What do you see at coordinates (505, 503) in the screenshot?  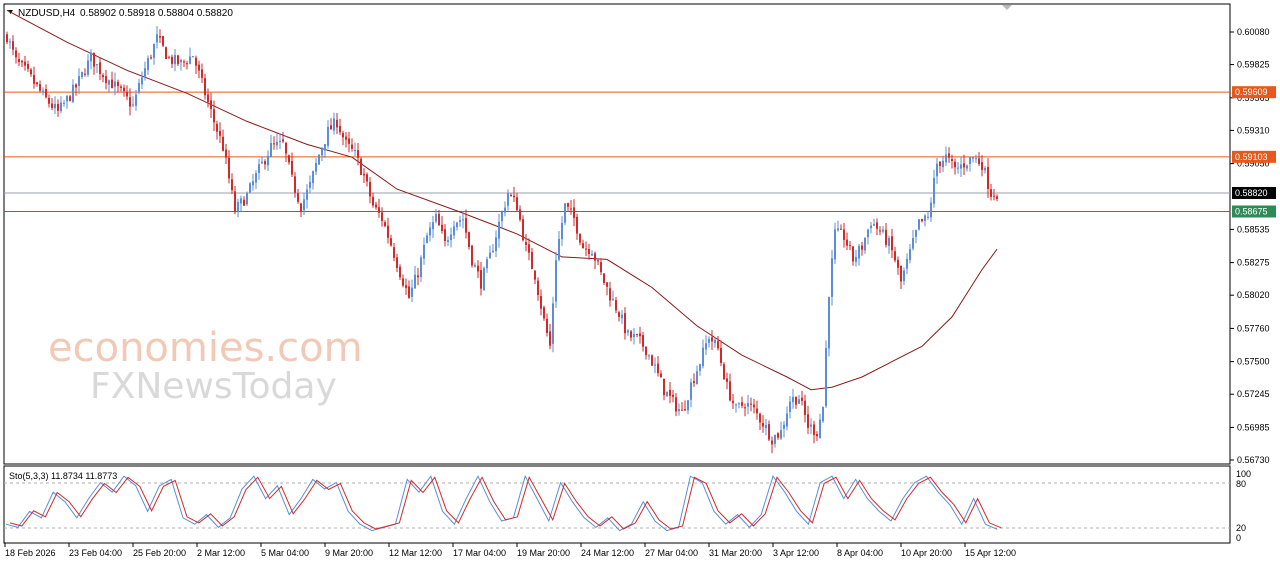 I see `stoch-signal-line` at bounding box center [505, 503].